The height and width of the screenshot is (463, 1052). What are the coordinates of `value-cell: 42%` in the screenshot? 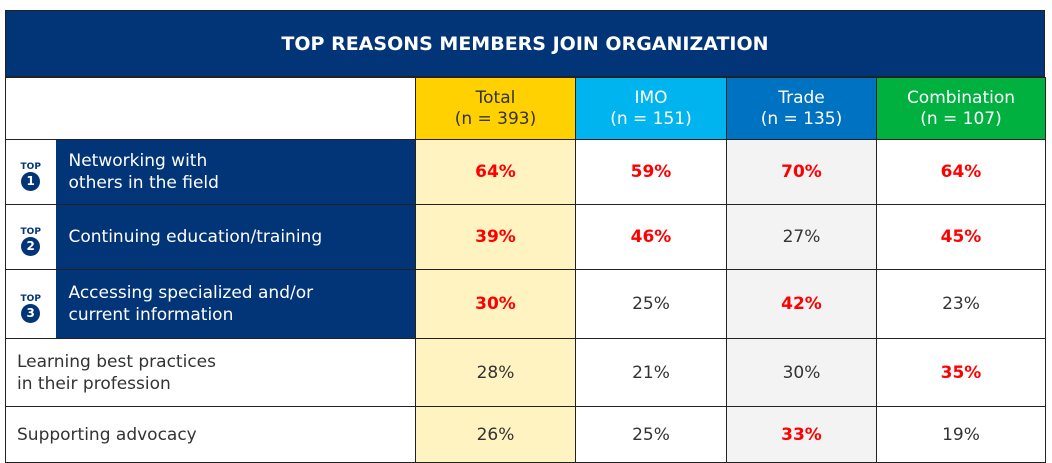 It's located at (801, 304).